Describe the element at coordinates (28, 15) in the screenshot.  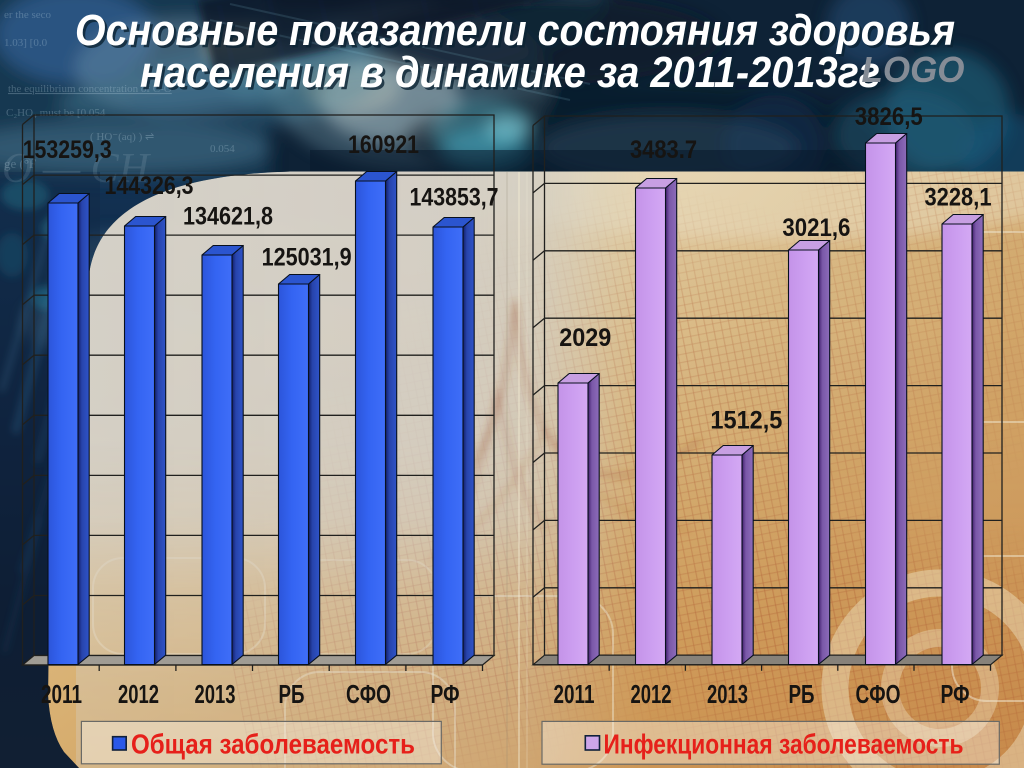
I see `svg-text: er the seco` at that location.